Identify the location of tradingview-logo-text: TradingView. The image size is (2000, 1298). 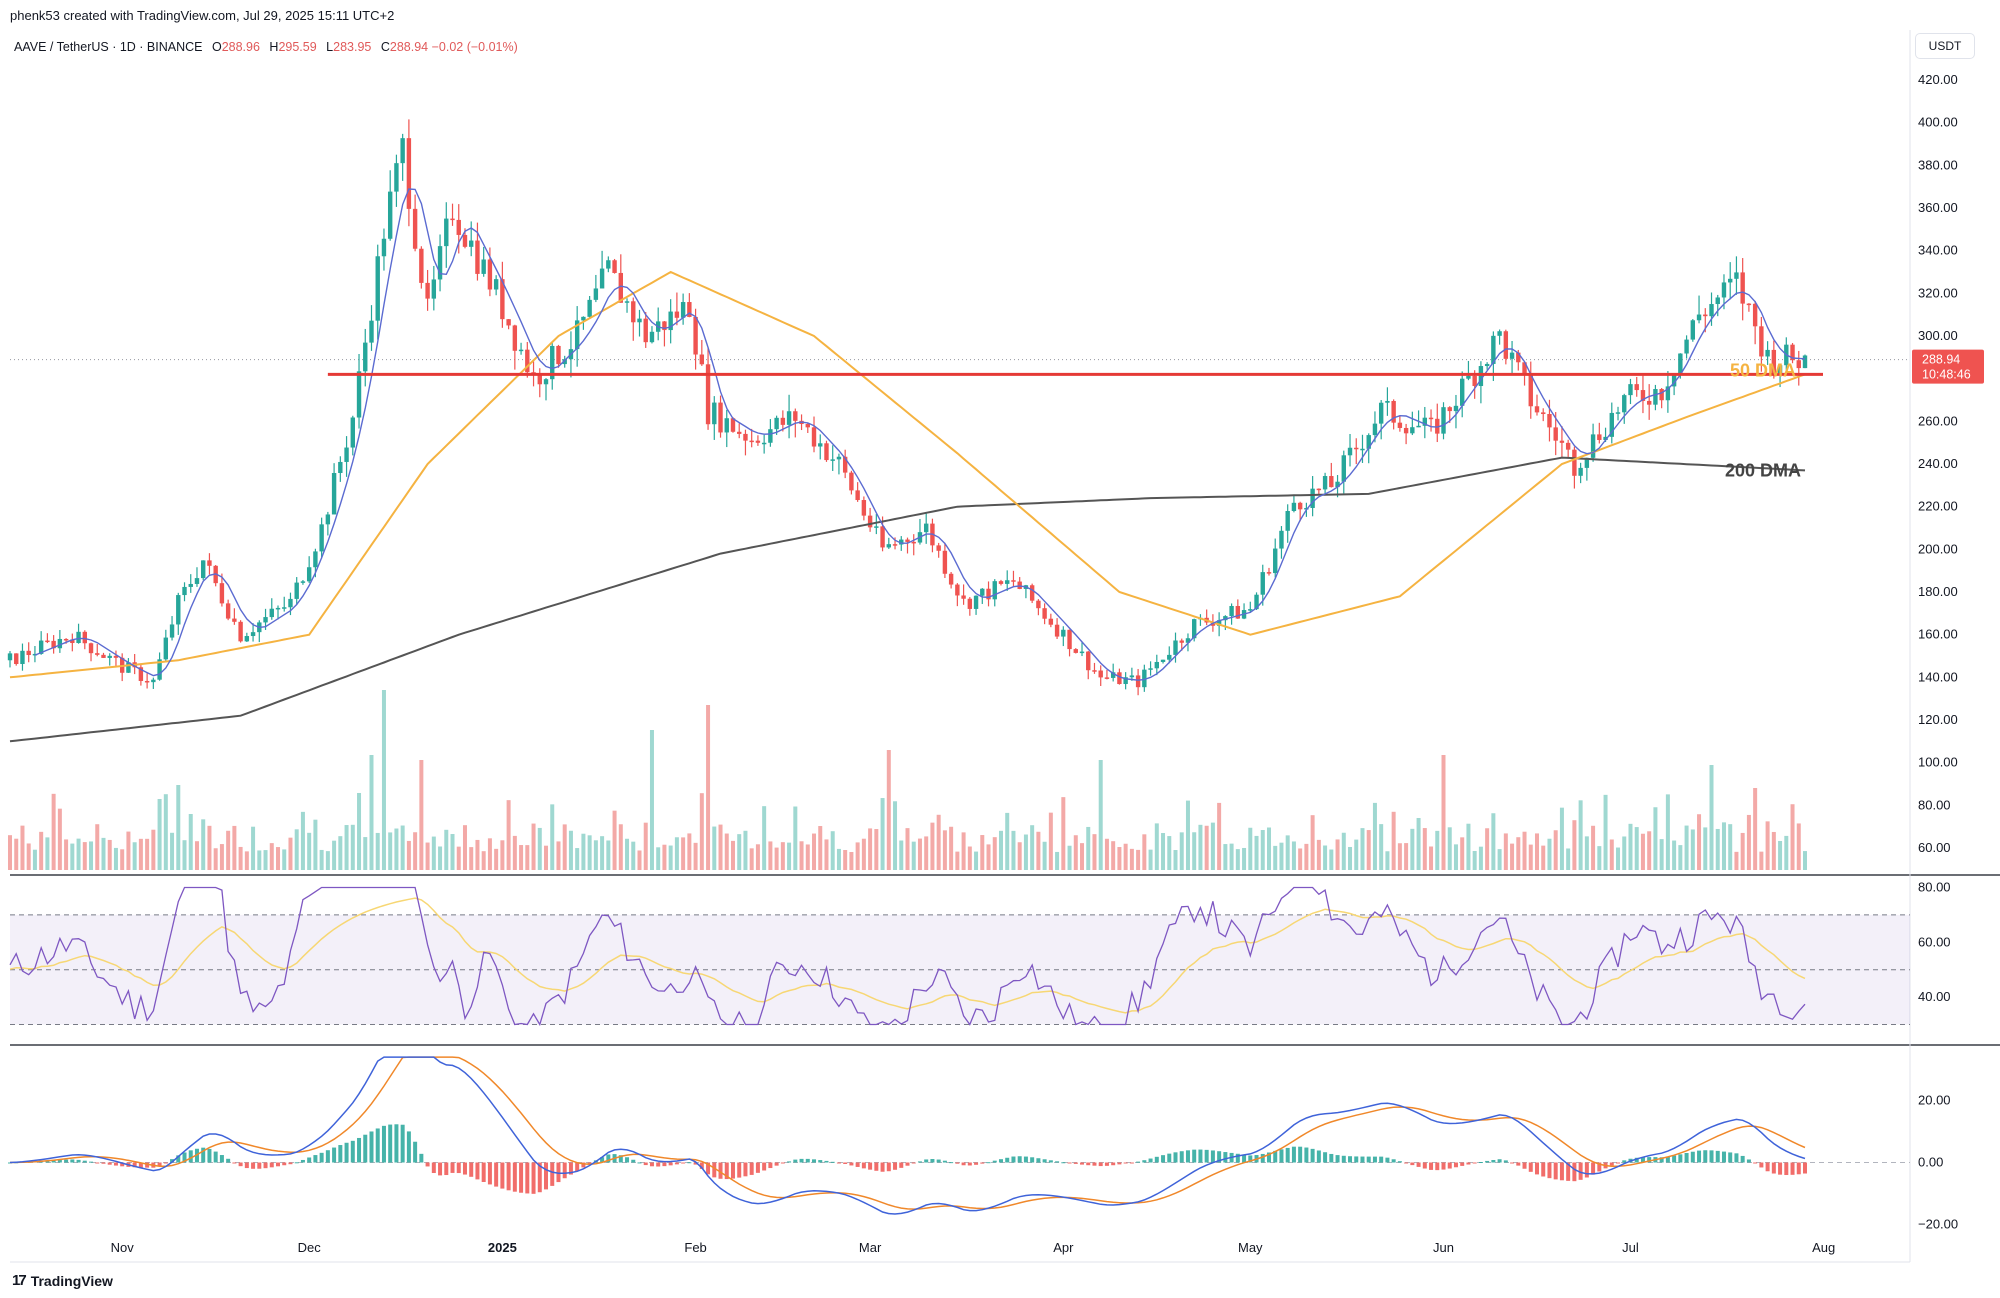
(71, 1280).